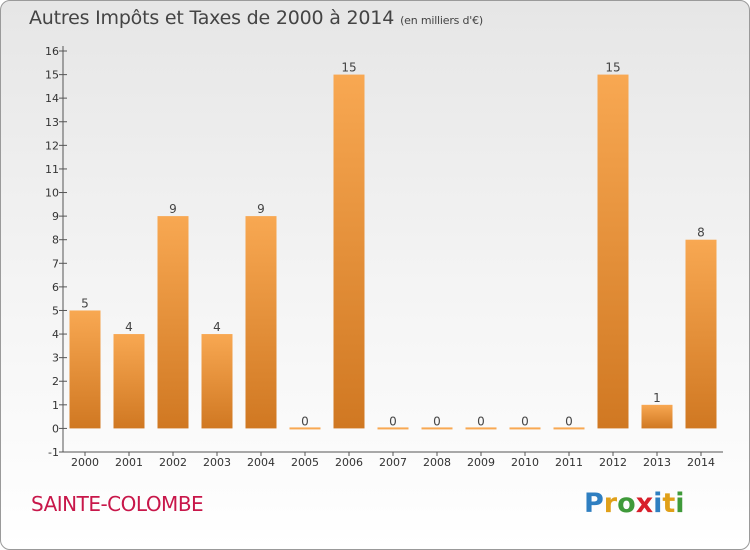 The height and width of the screenshot is (550, 750). What do you see at coordinates (217, 462) in the screenshot?
I see `x-tick-label: 2003` at bounding box center [217, 462].